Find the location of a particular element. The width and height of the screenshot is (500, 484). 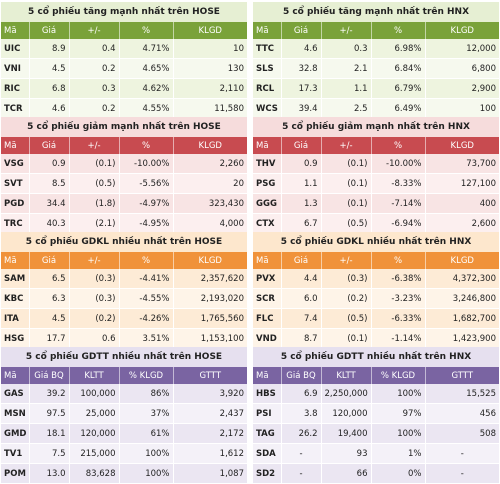

table-row-pgd: PGD 34.4 (1.8) -4.97% 323,430 is located at coordinates (124, 203).